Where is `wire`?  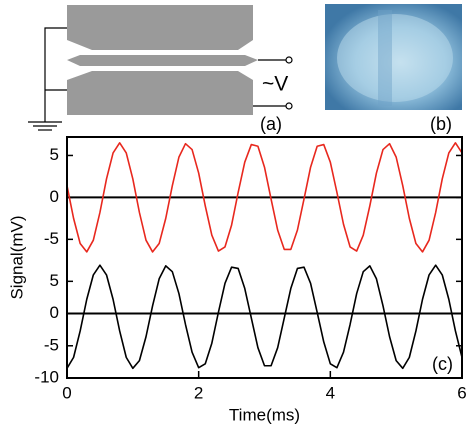 wire is located at coordinates (55, 72).